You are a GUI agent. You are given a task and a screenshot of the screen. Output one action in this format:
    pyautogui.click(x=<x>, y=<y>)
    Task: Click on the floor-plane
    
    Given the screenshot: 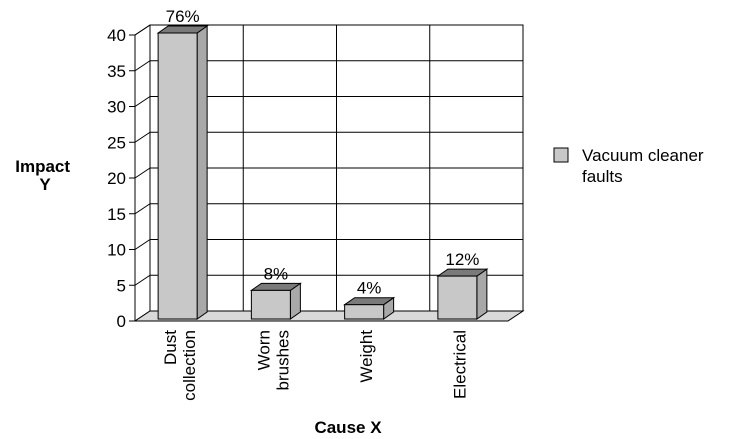 What is the action you would take?
    pyautogui.click(x=329, y=316)
    